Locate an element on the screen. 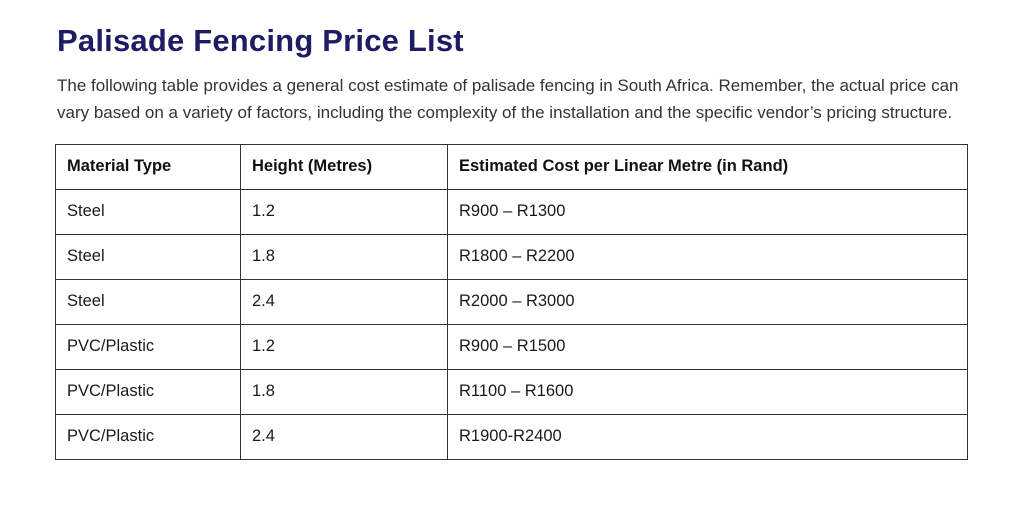 This screenshot has width=1024, height=511. table-cell: R2000 – R3000 is located at coordinates (707, 301).